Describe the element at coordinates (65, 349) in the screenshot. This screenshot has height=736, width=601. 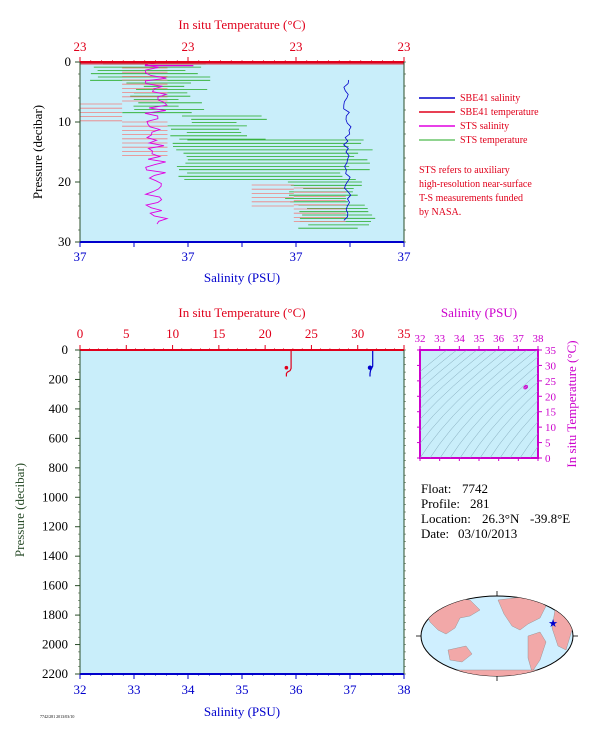
I see `profile-y-tick-label: 0` at that location.